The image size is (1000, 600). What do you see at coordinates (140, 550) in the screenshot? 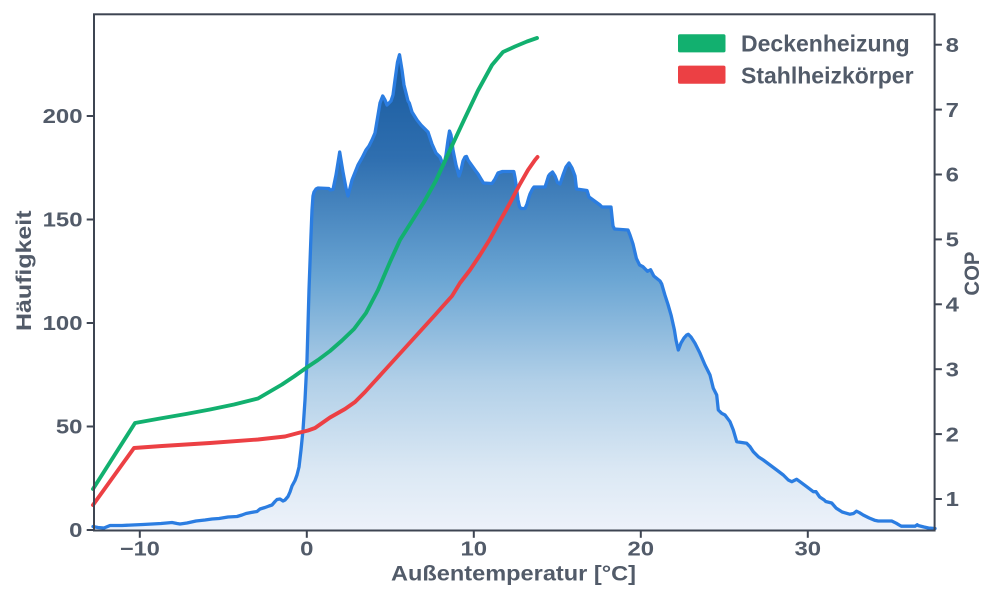
I see `svg-text: −10` at bounding box center [140, 550].